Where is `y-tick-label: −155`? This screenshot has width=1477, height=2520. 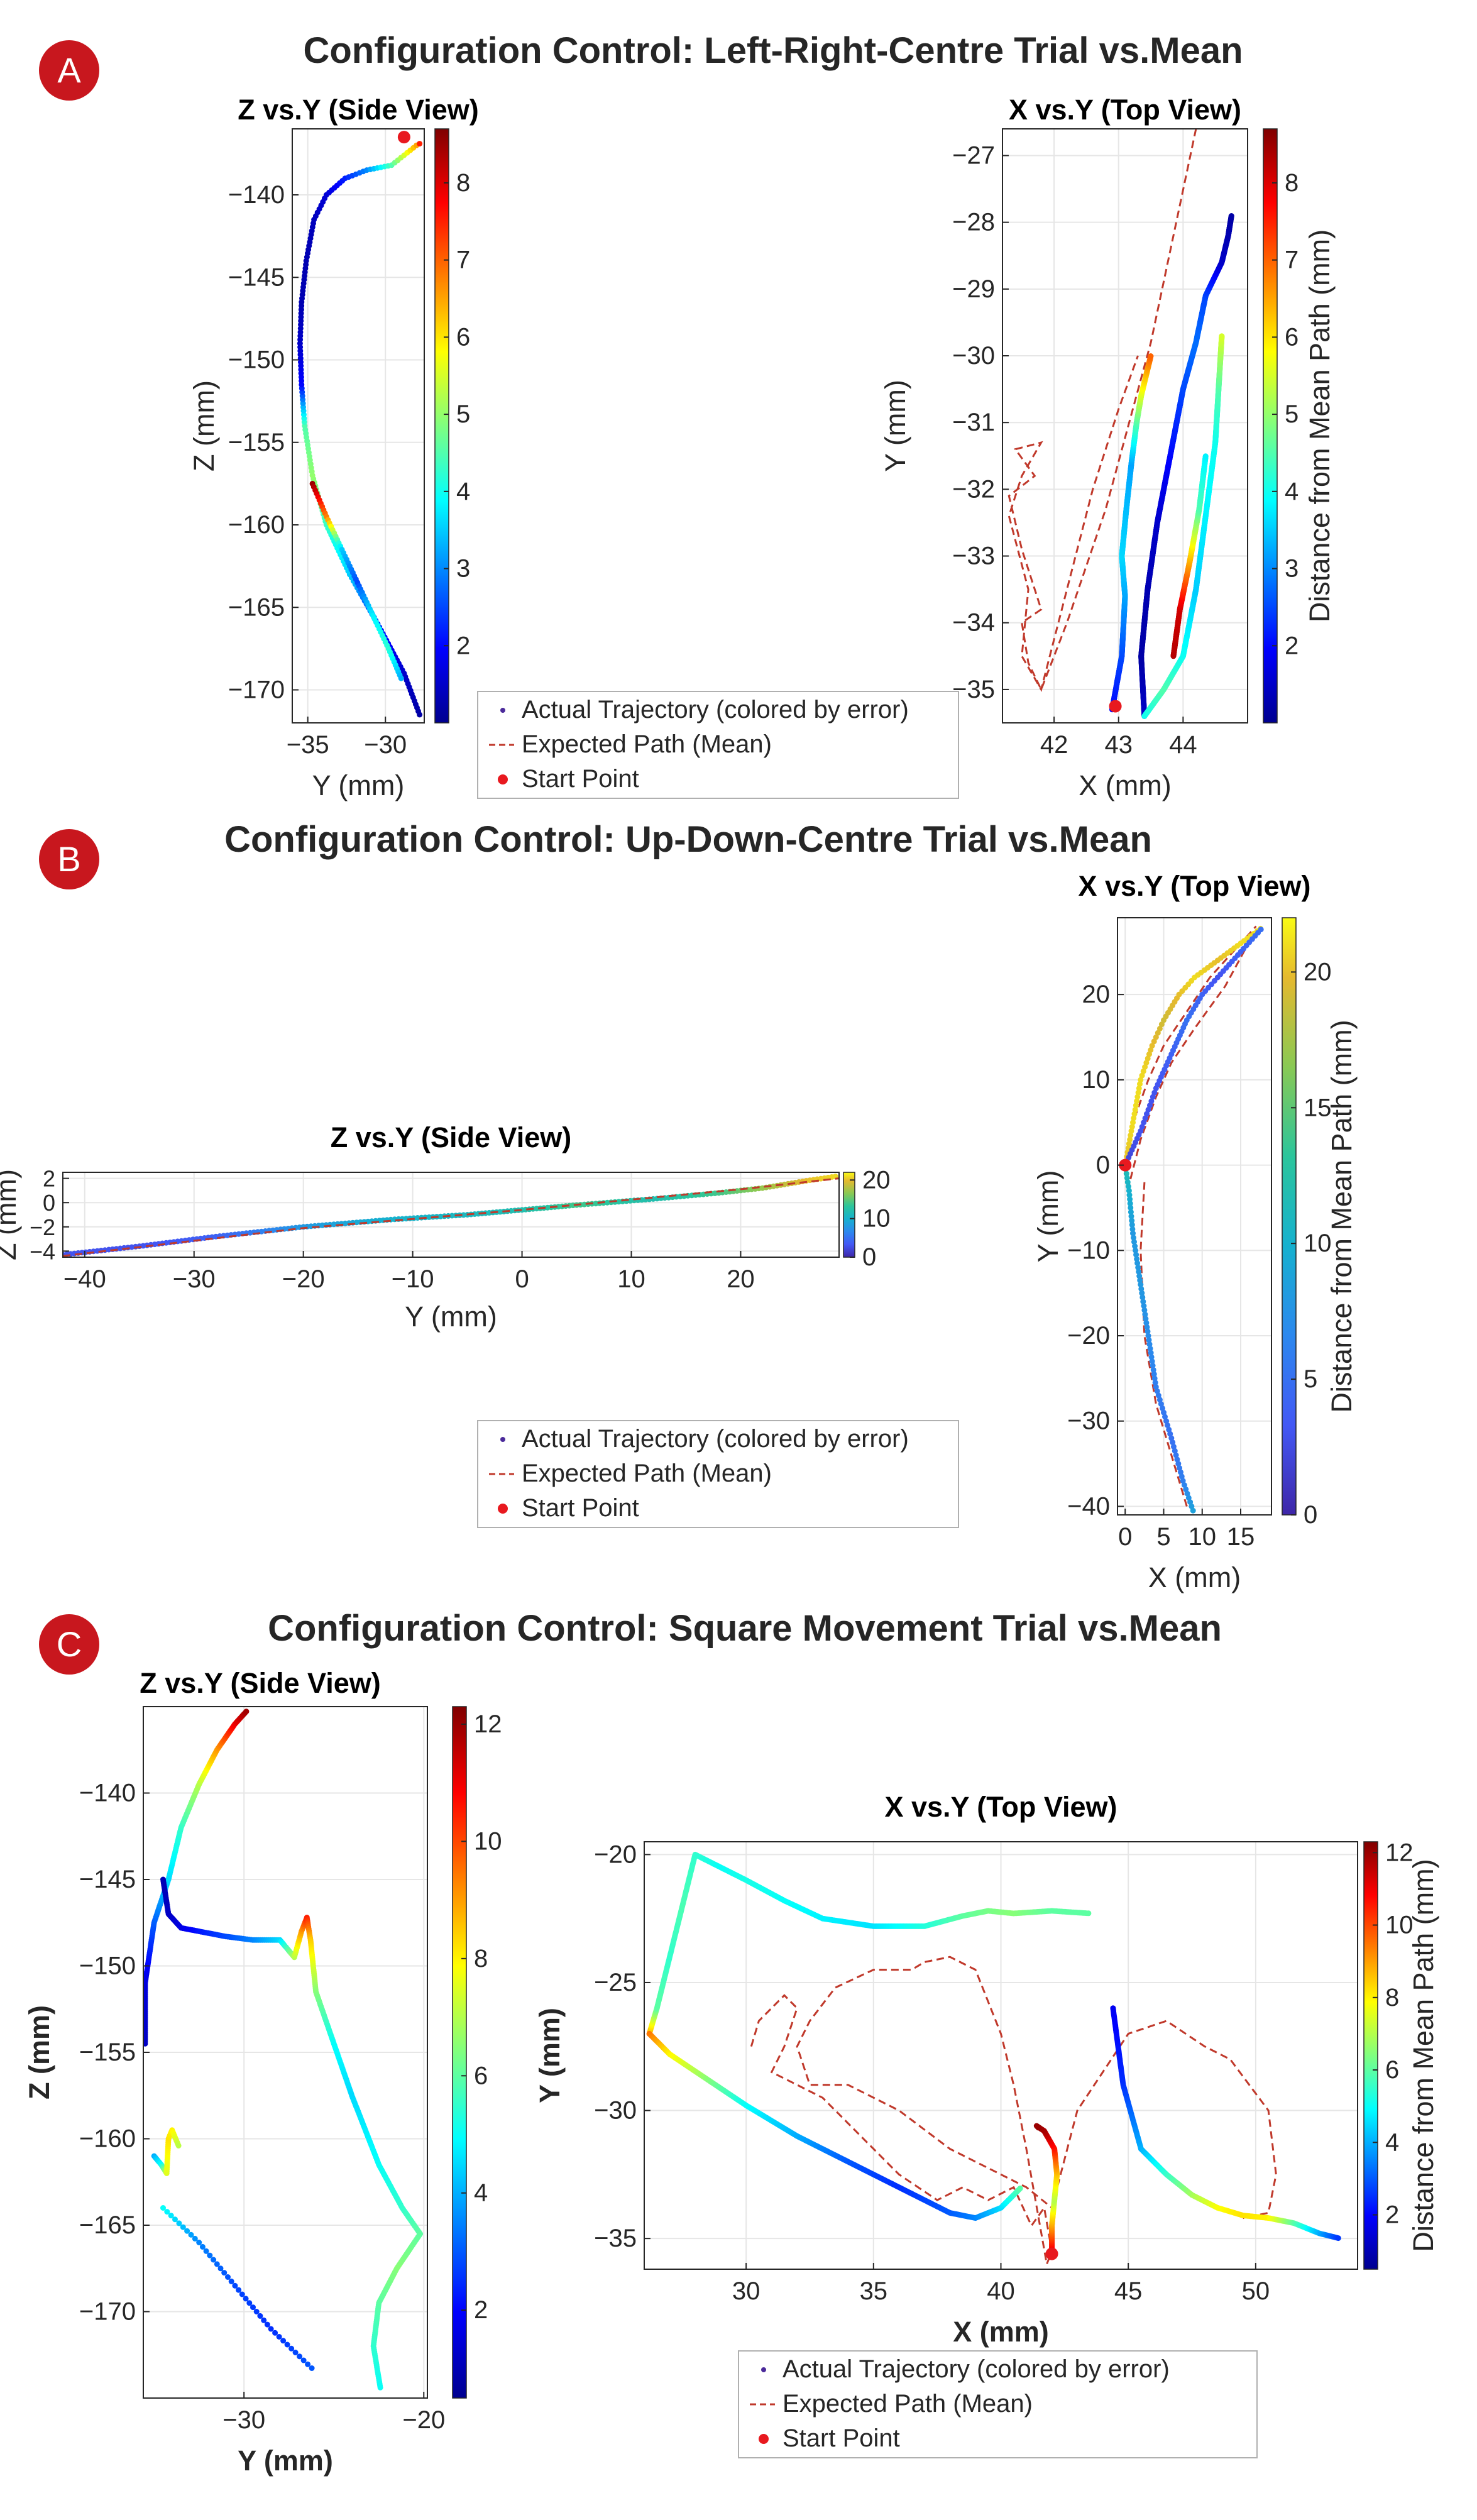 y-tick-label: −155 is located at coordinates (256, 442).